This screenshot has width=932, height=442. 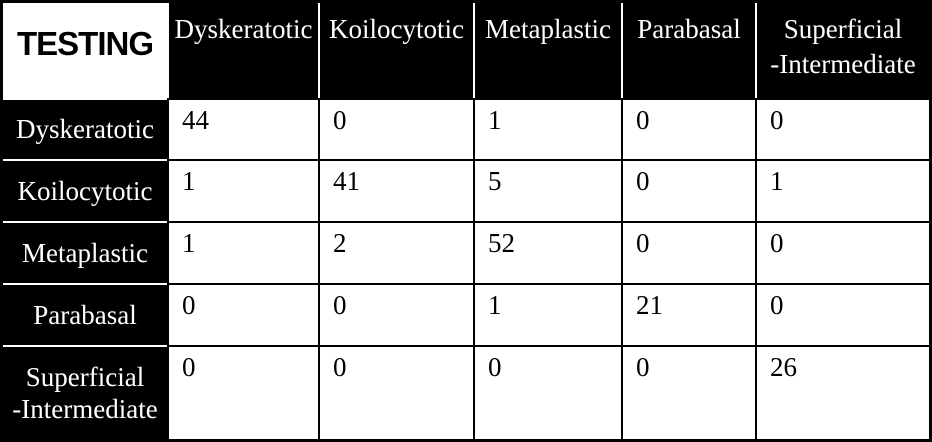 I want to click on table-row-parabasal: Parabasal 0 0 1 21 0, so click(x=466, y=314).